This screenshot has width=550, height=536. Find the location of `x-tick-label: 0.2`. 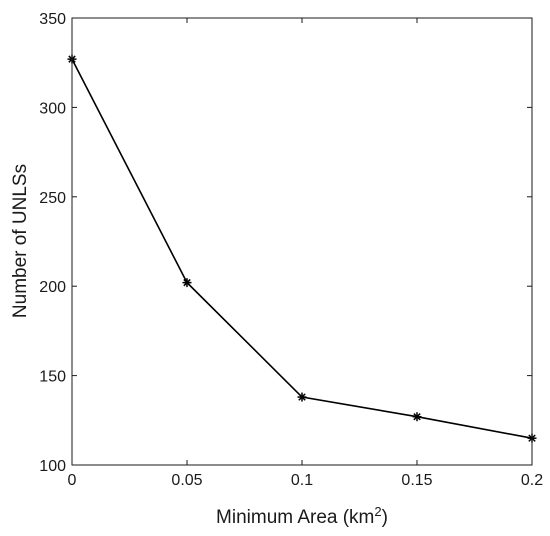

x-tick-label: 0.2 is located at coordinates (532, 480).